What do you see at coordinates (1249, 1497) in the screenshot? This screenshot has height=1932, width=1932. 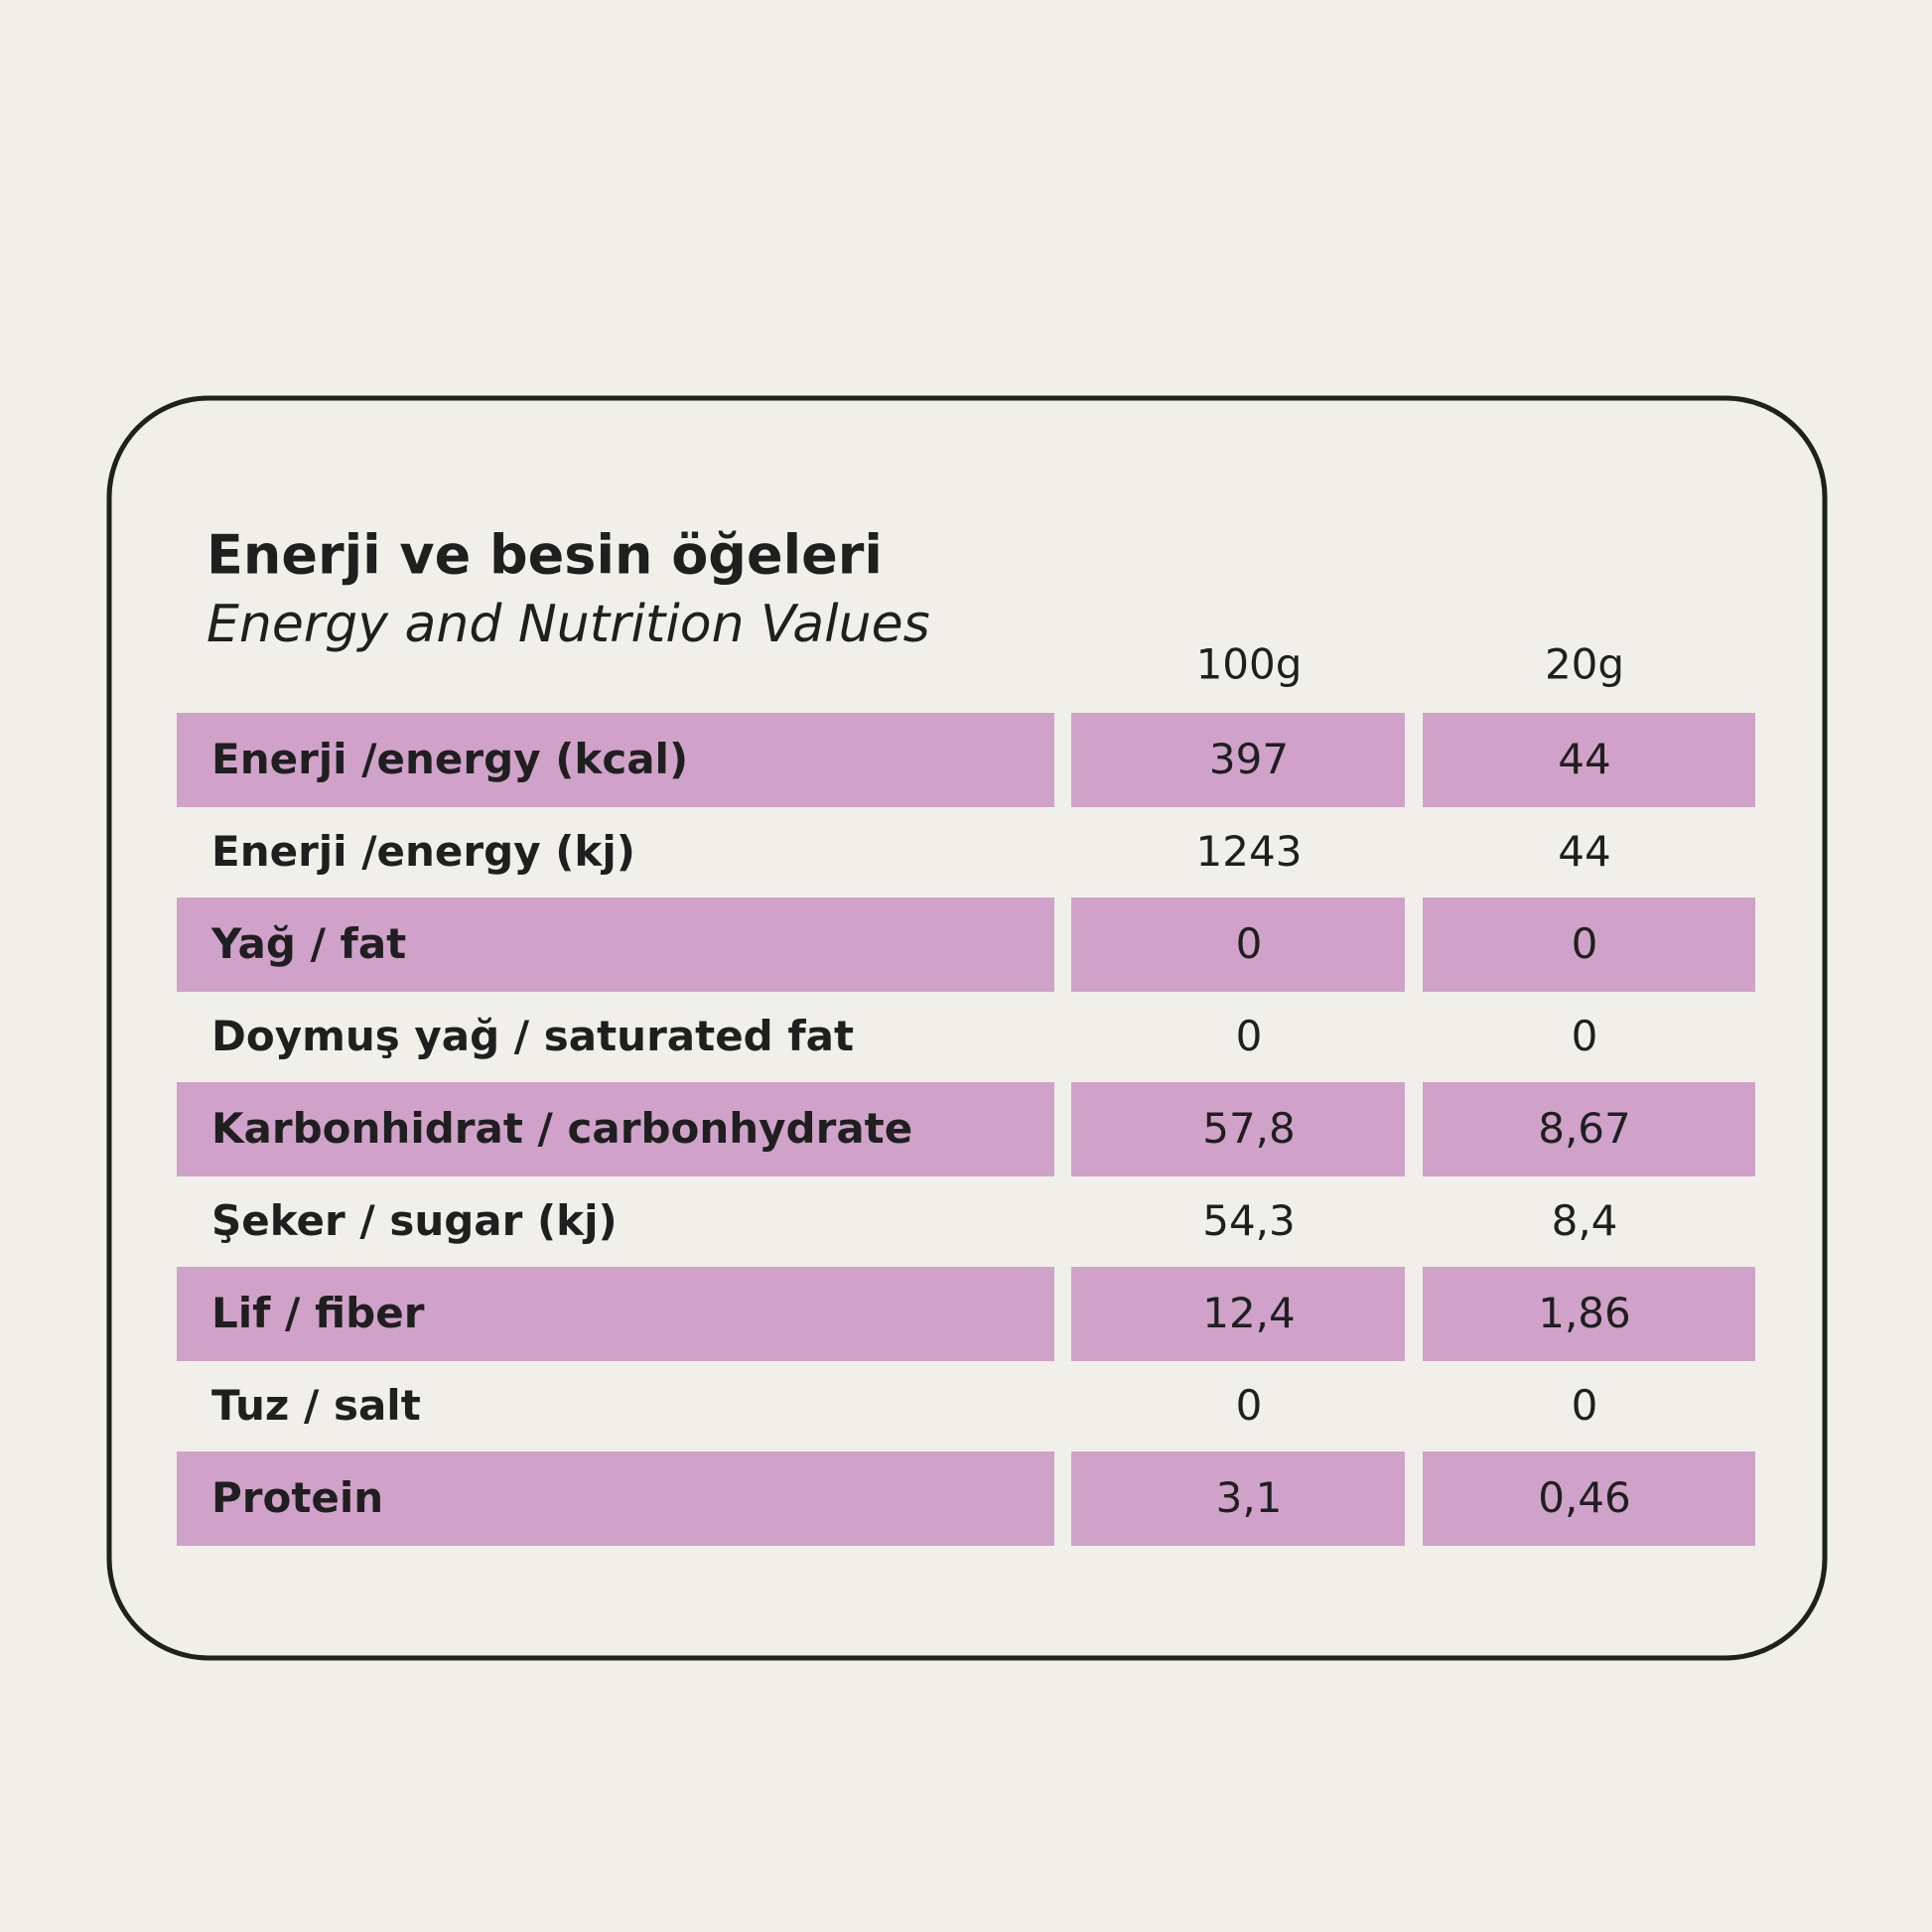 I see `value-100g: 3,1` at bounding box center [1249, 1497].